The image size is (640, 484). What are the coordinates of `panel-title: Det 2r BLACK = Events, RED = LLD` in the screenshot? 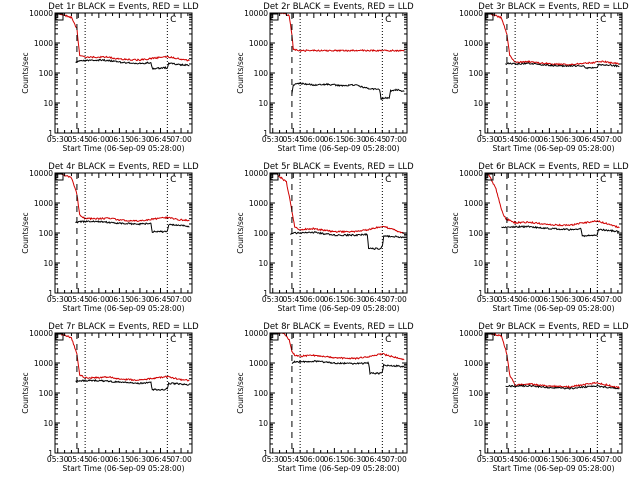 It's located at (338, 7).